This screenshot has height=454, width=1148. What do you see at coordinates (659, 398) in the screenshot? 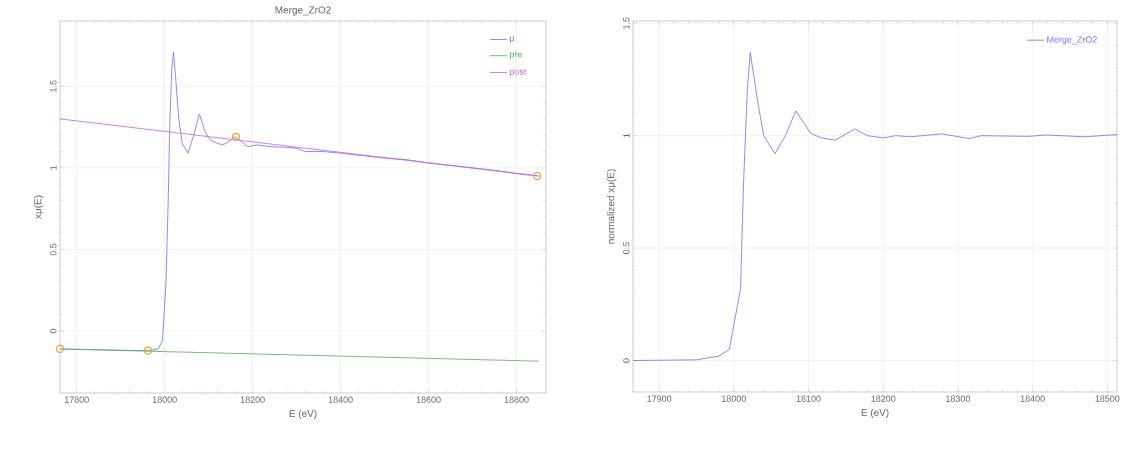
I see `x-tick-label: 17900` at bounding box center [659, 398].